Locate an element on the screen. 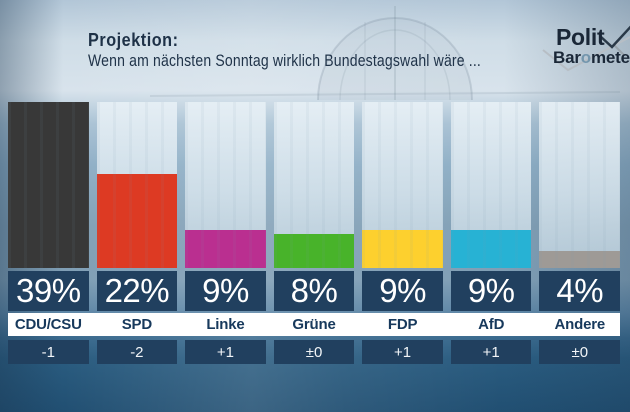 This screenshot has width=630, height=412. change-box-fdp: +1 is located at coordinates (402, 352).